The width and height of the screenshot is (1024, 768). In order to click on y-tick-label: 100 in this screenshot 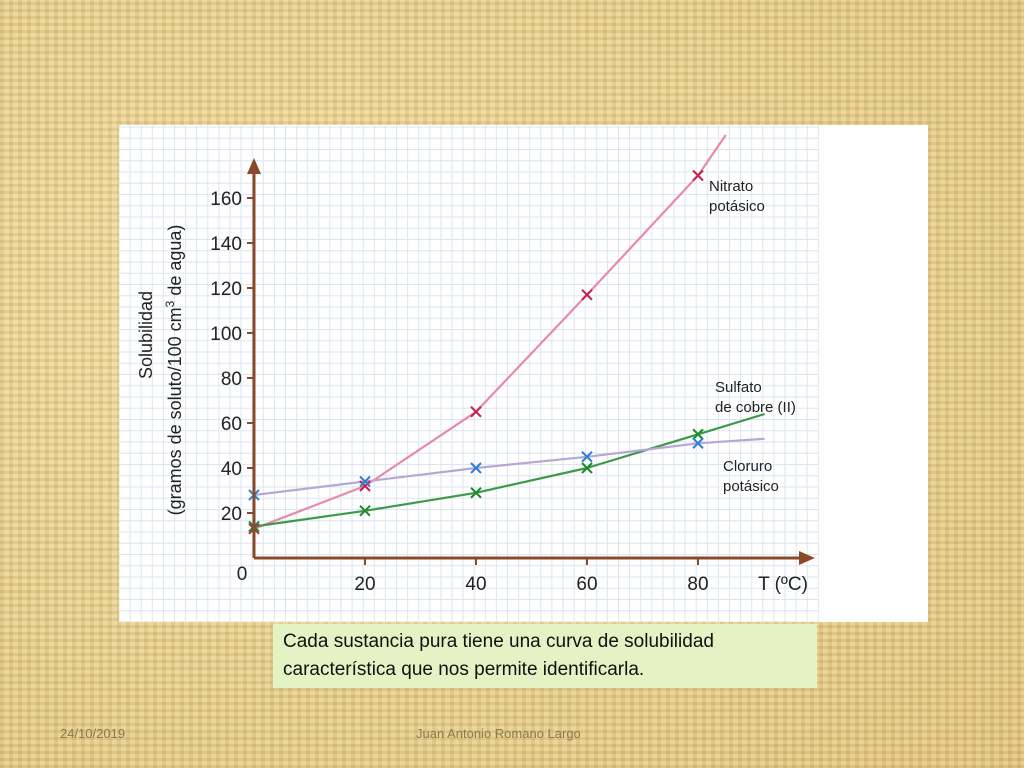, I will do `click(226, 334)`.